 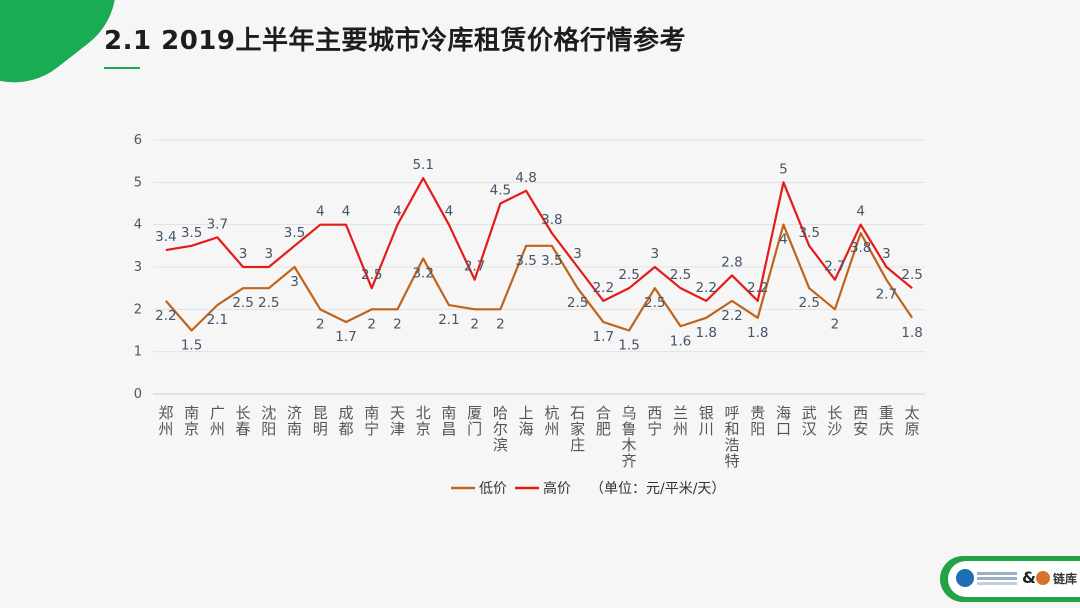 I want to click on data-label: 3.7, so click(x=217, y=224).